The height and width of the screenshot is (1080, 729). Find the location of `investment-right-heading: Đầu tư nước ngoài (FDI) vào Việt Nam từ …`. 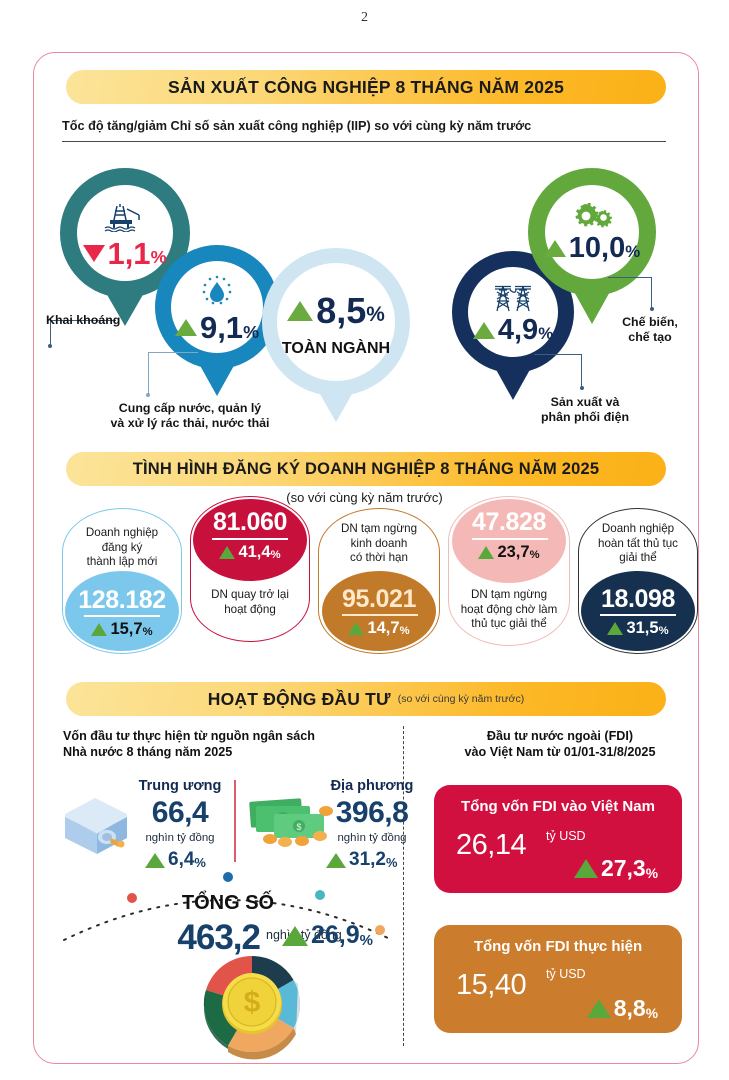

investment-right-heading: Đầu tư nước ngoài (FDI) vào Việt Nam từ … is located at coordinates (560, 744).